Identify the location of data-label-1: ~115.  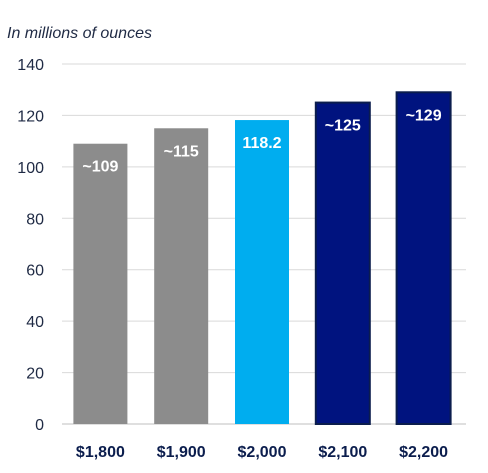
(181, 151).